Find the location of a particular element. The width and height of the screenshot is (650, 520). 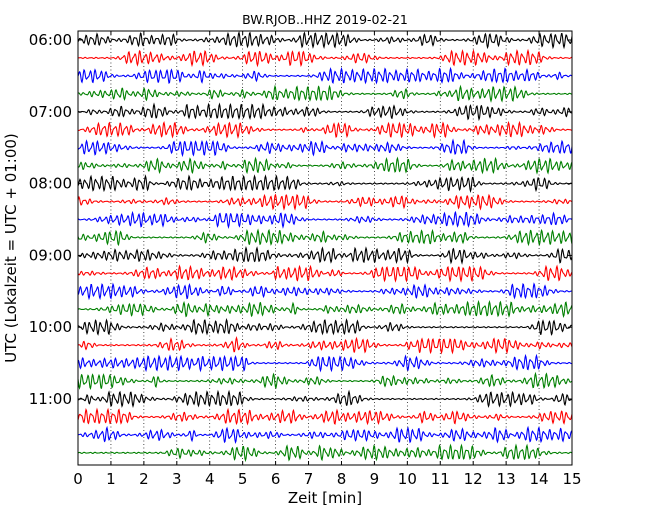

y-tick-label: 08:00 is located at coordinates (50, 184).